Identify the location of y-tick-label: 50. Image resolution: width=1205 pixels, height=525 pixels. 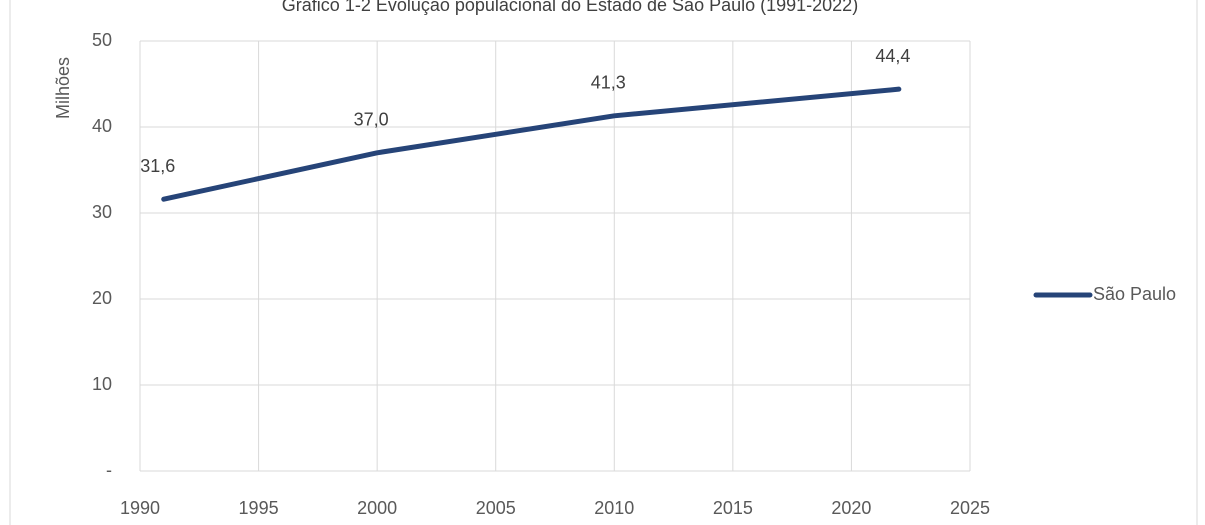
(102, 40).